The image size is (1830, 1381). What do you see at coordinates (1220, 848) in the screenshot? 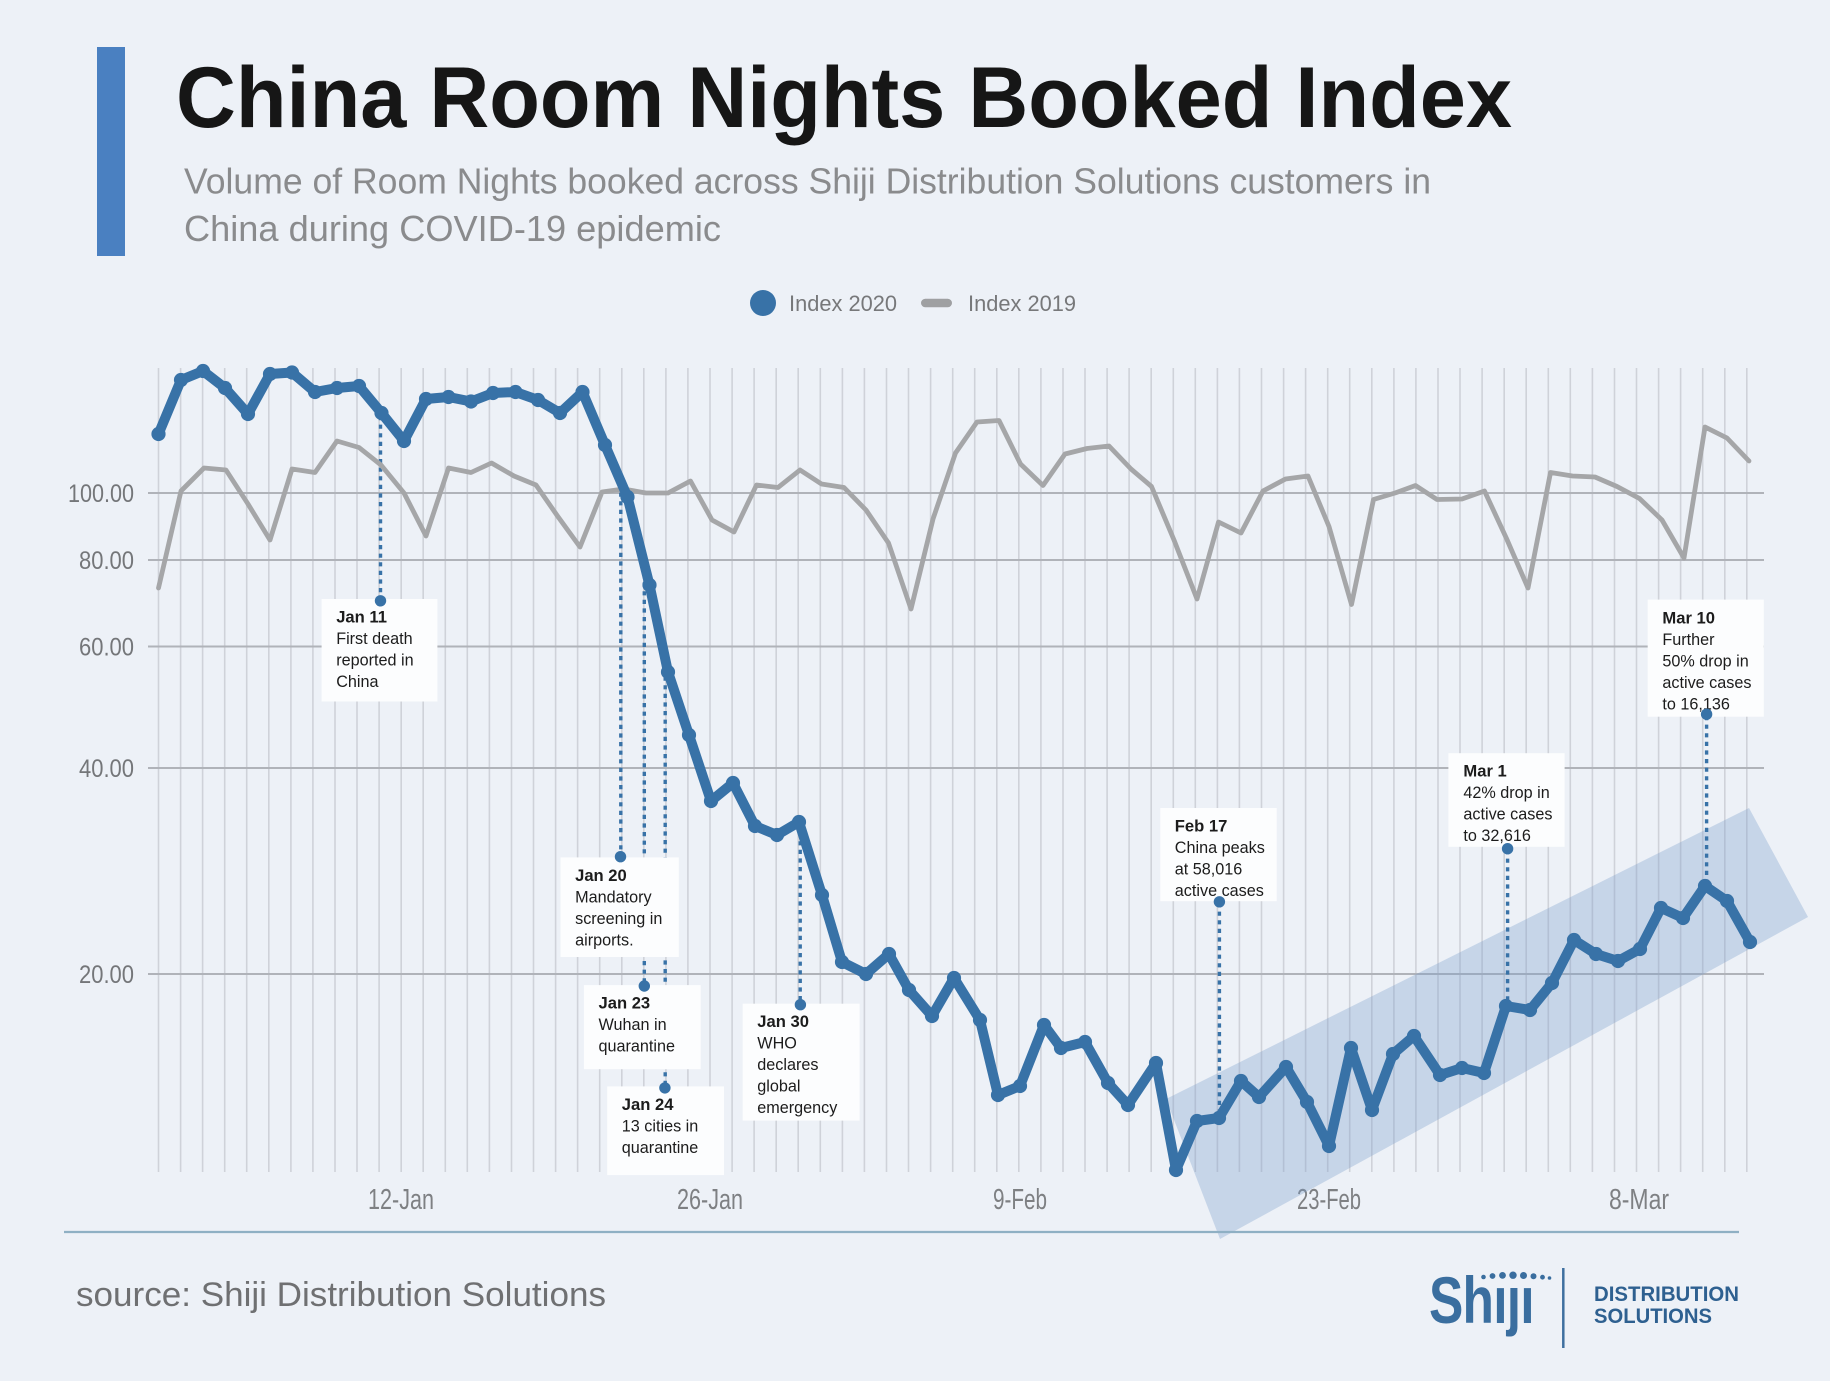
I see `svg-text: China peaks` at bounding box center [1220, 848].